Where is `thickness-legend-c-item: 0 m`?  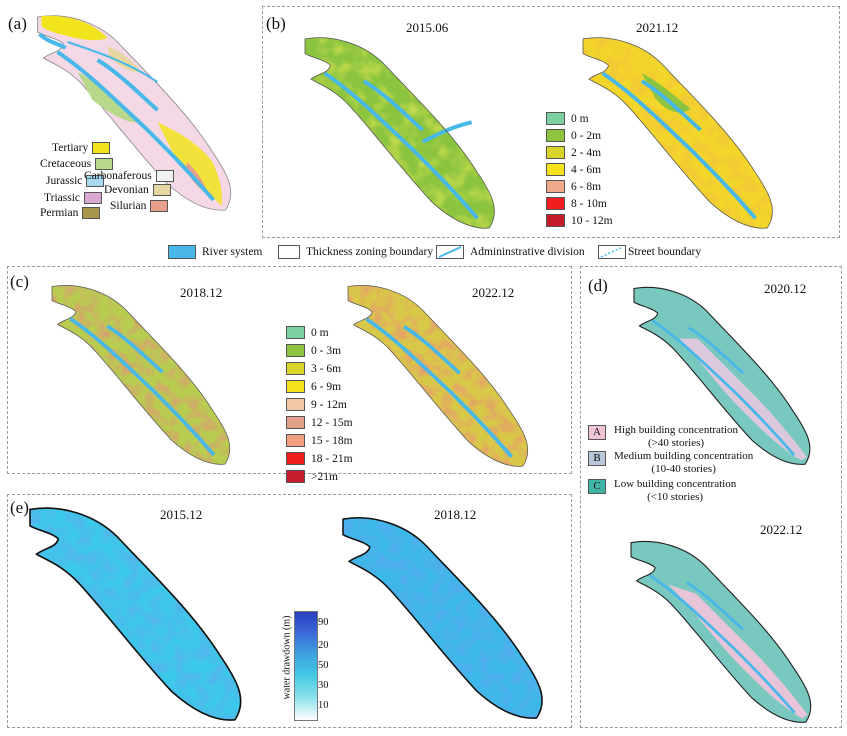
thickness-legend-c-item: 0 m is located at coordinates (307, 332).